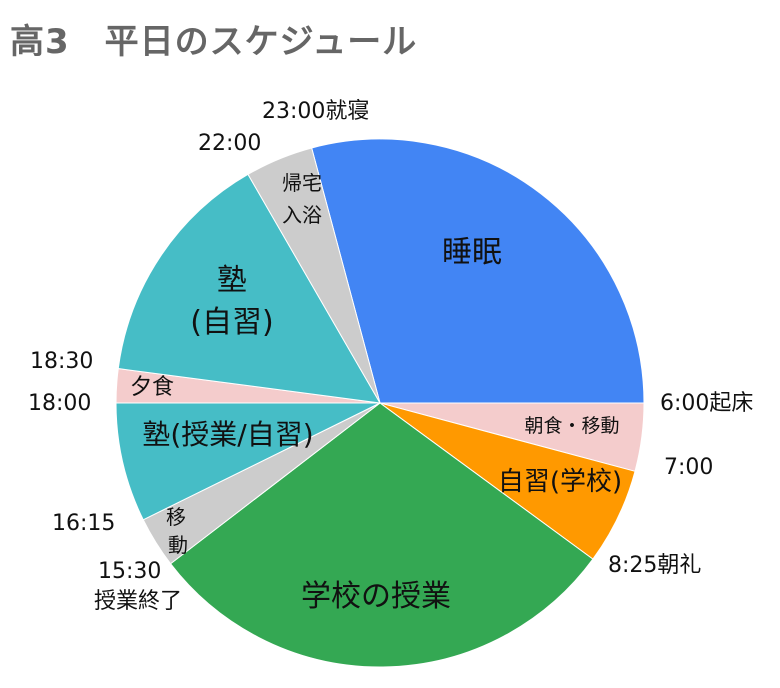 The width and height of the screenshot is (780, 688). What do you see at coordinates (83, 523) in the screenshot?
I see `time-label-1615: 16:15` at bounding box center [83, 523].